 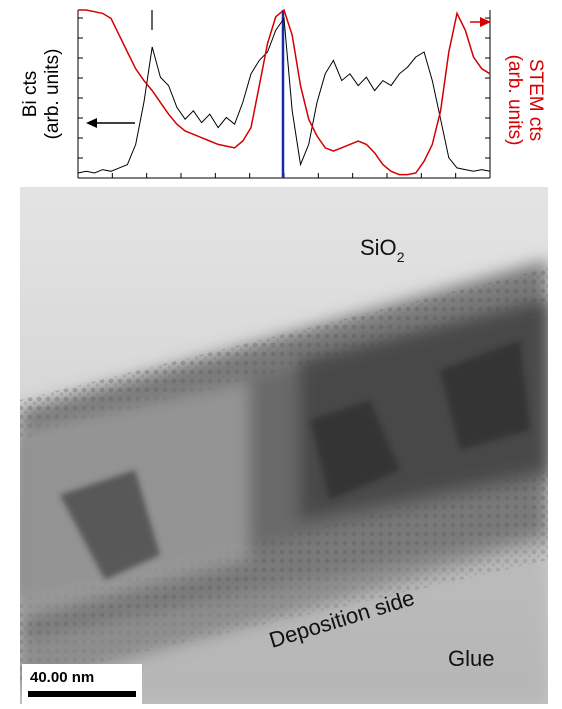 What do you see at coordinates (514, 100) in the screenshot?
I see `y2-axis-label-units: (arb. units)` at bounding box center [514, 100].